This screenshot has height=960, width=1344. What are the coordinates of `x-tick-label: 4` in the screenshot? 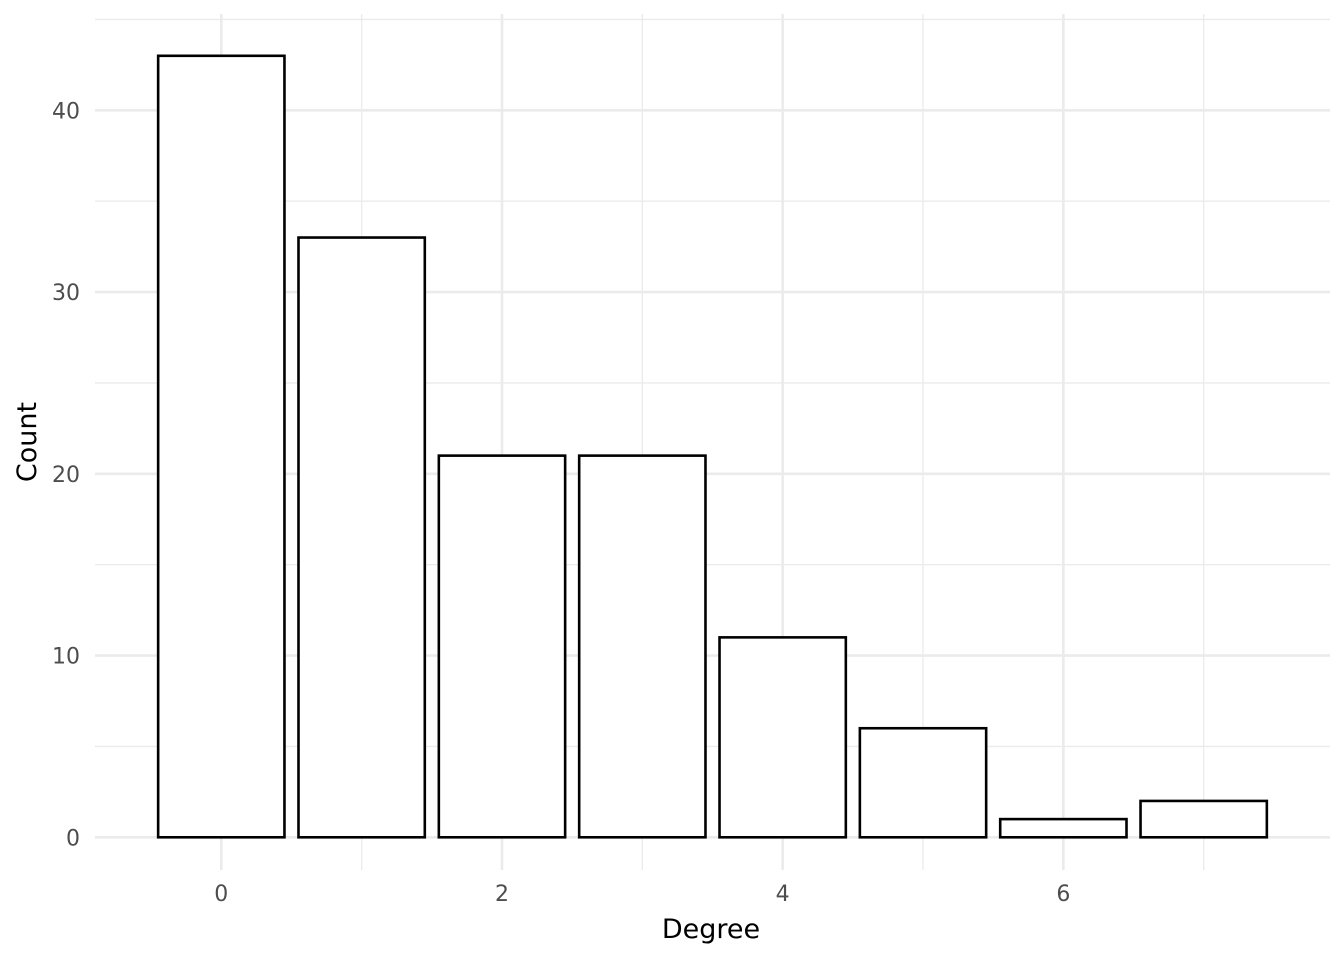 It's located at (783, 894).